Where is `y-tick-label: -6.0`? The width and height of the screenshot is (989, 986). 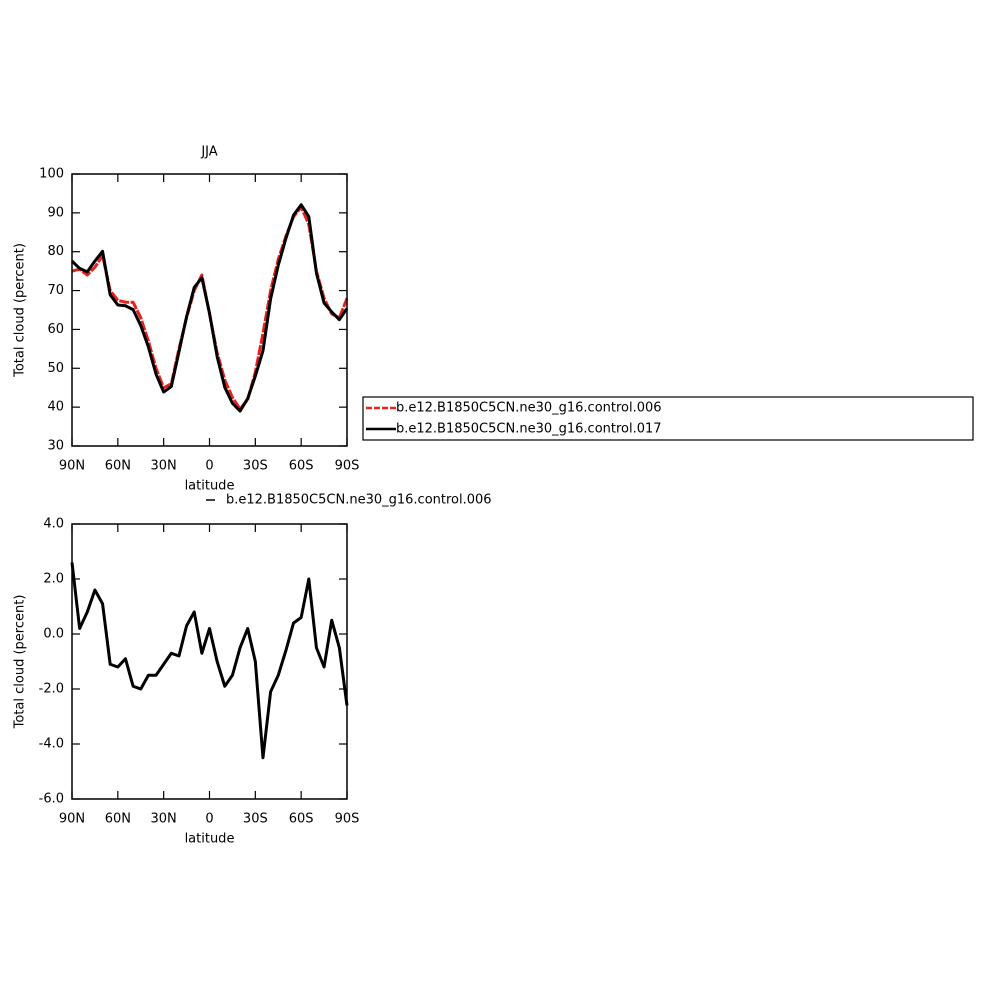 y-tick-label: -6.0 is located at coordinates (51, 799).